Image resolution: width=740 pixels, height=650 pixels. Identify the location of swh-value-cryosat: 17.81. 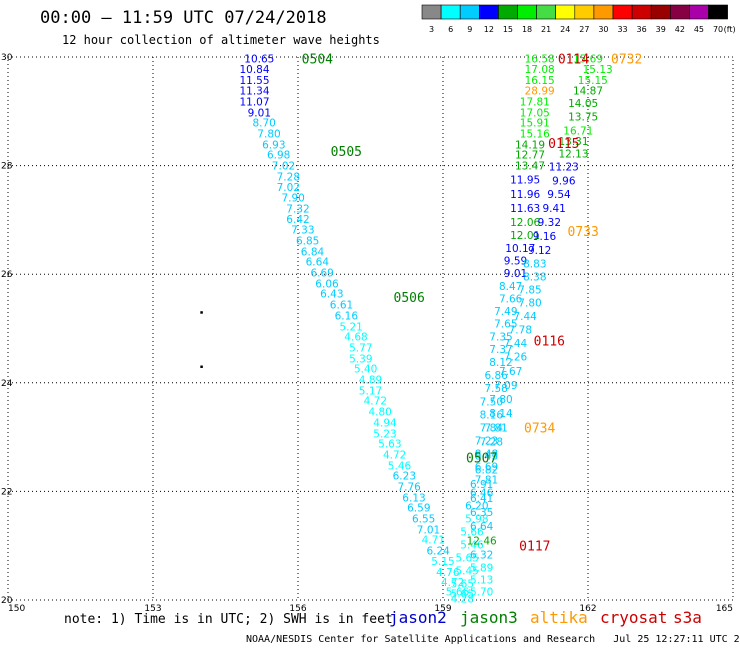
(535, 103).